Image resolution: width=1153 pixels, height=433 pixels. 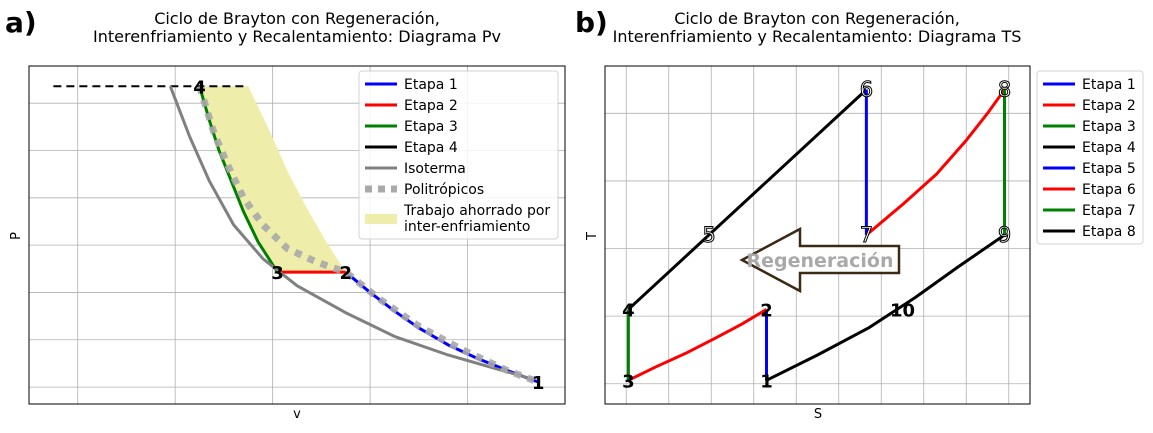 What do you see at coordinates (766, 310) in the screenshot?
I see `b-point-label-2: 2` at bounding box center [766, 310].